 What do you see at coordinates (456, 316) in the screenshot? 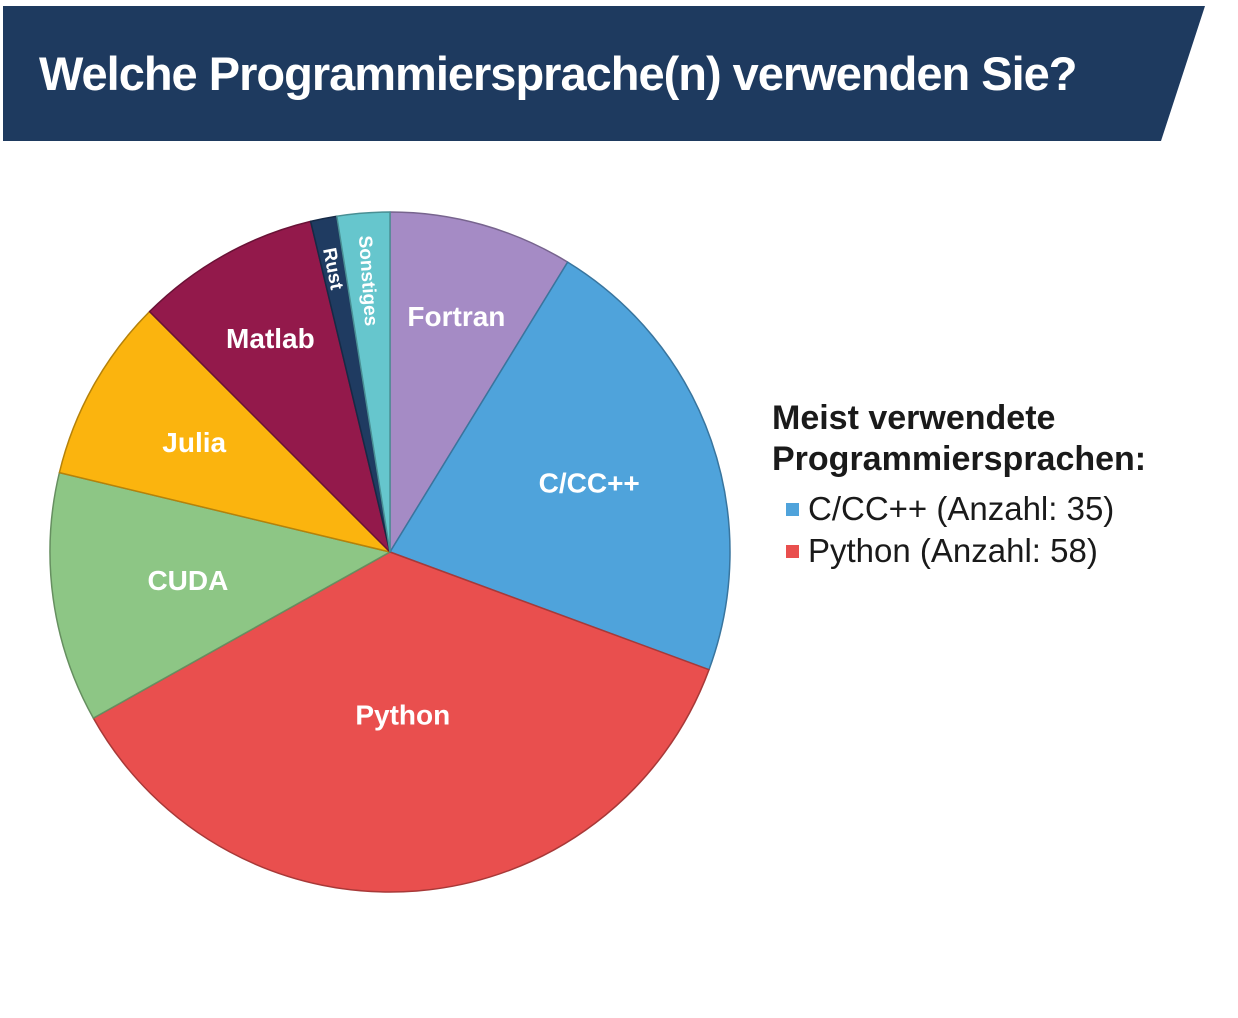
I see `pie-slice-label-fortran: Fortran` at bounding box center [456, 316].